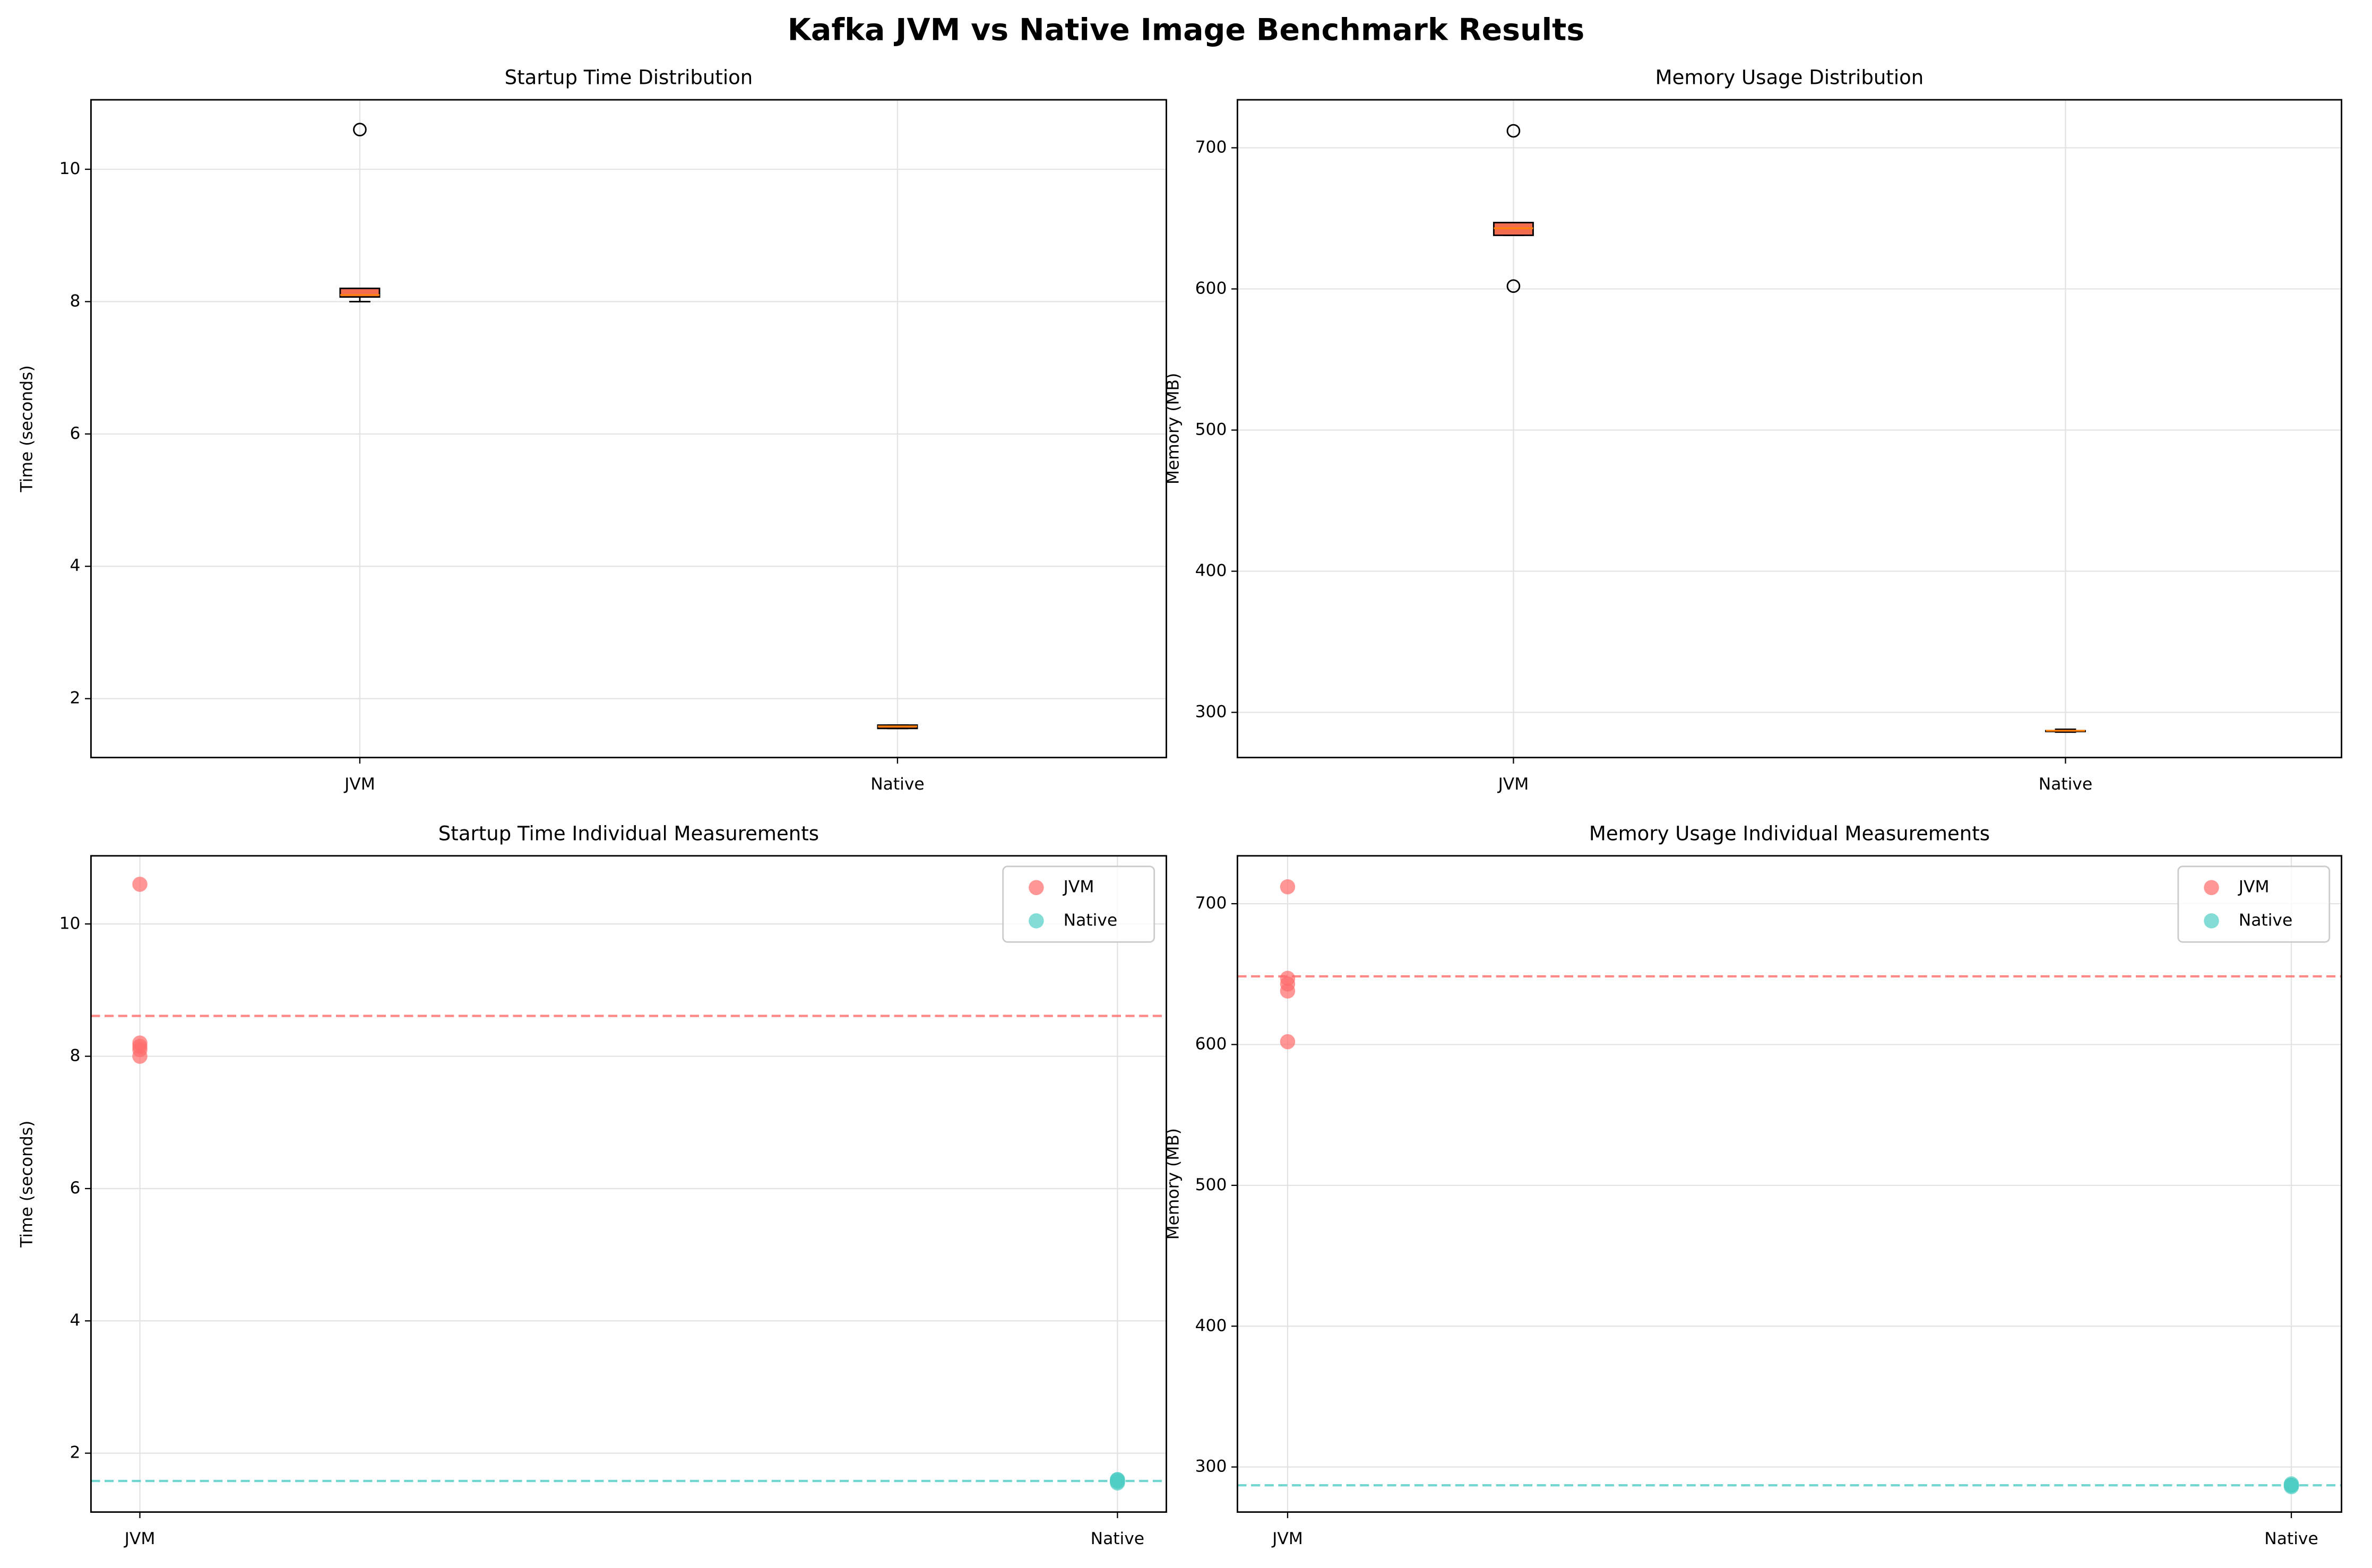 The width and height of the screenshot is (2372, 1568). I want to click on subplot-title: Startup Time Individual Measurements, so click(628, 833).